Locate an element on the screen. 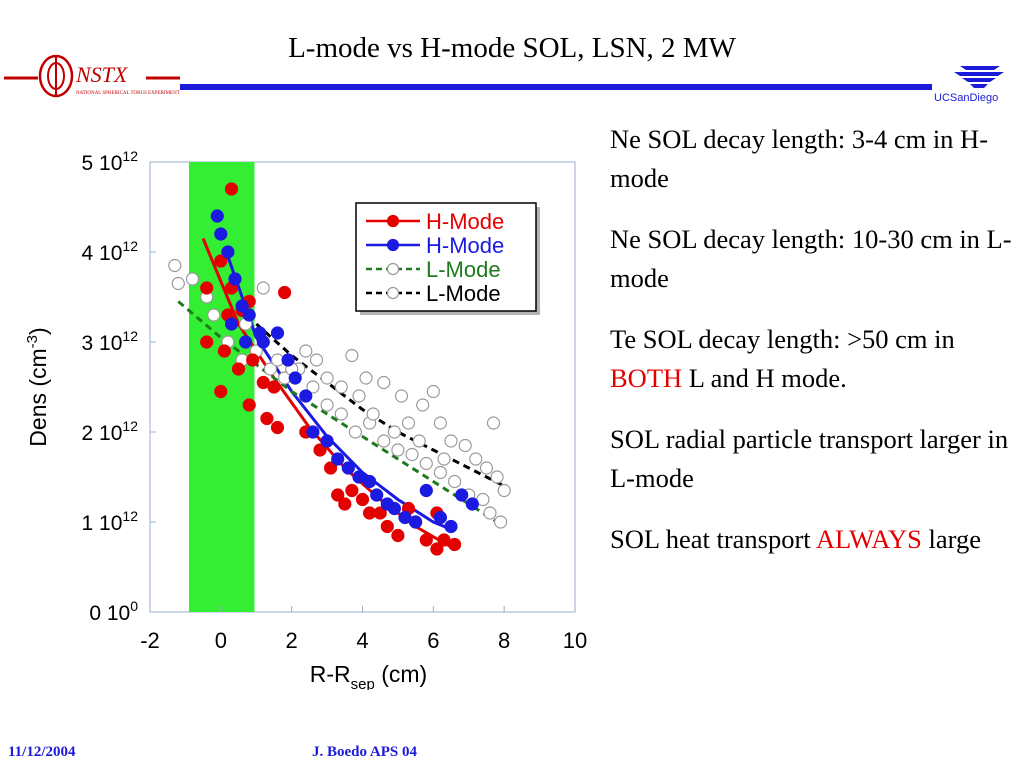 This screenshot has width=1024, height=768. legend-label-4: L-Mode is located at coordinates (463, 293).